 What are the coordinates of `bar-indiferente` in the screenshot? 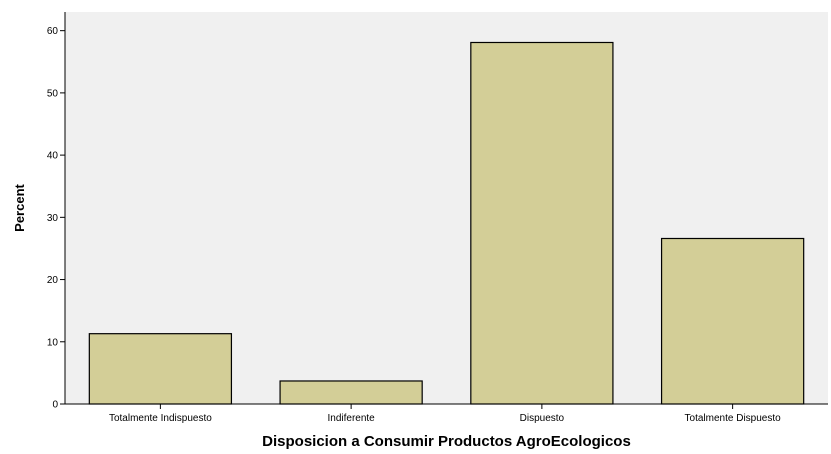 It's located at (351, 392).